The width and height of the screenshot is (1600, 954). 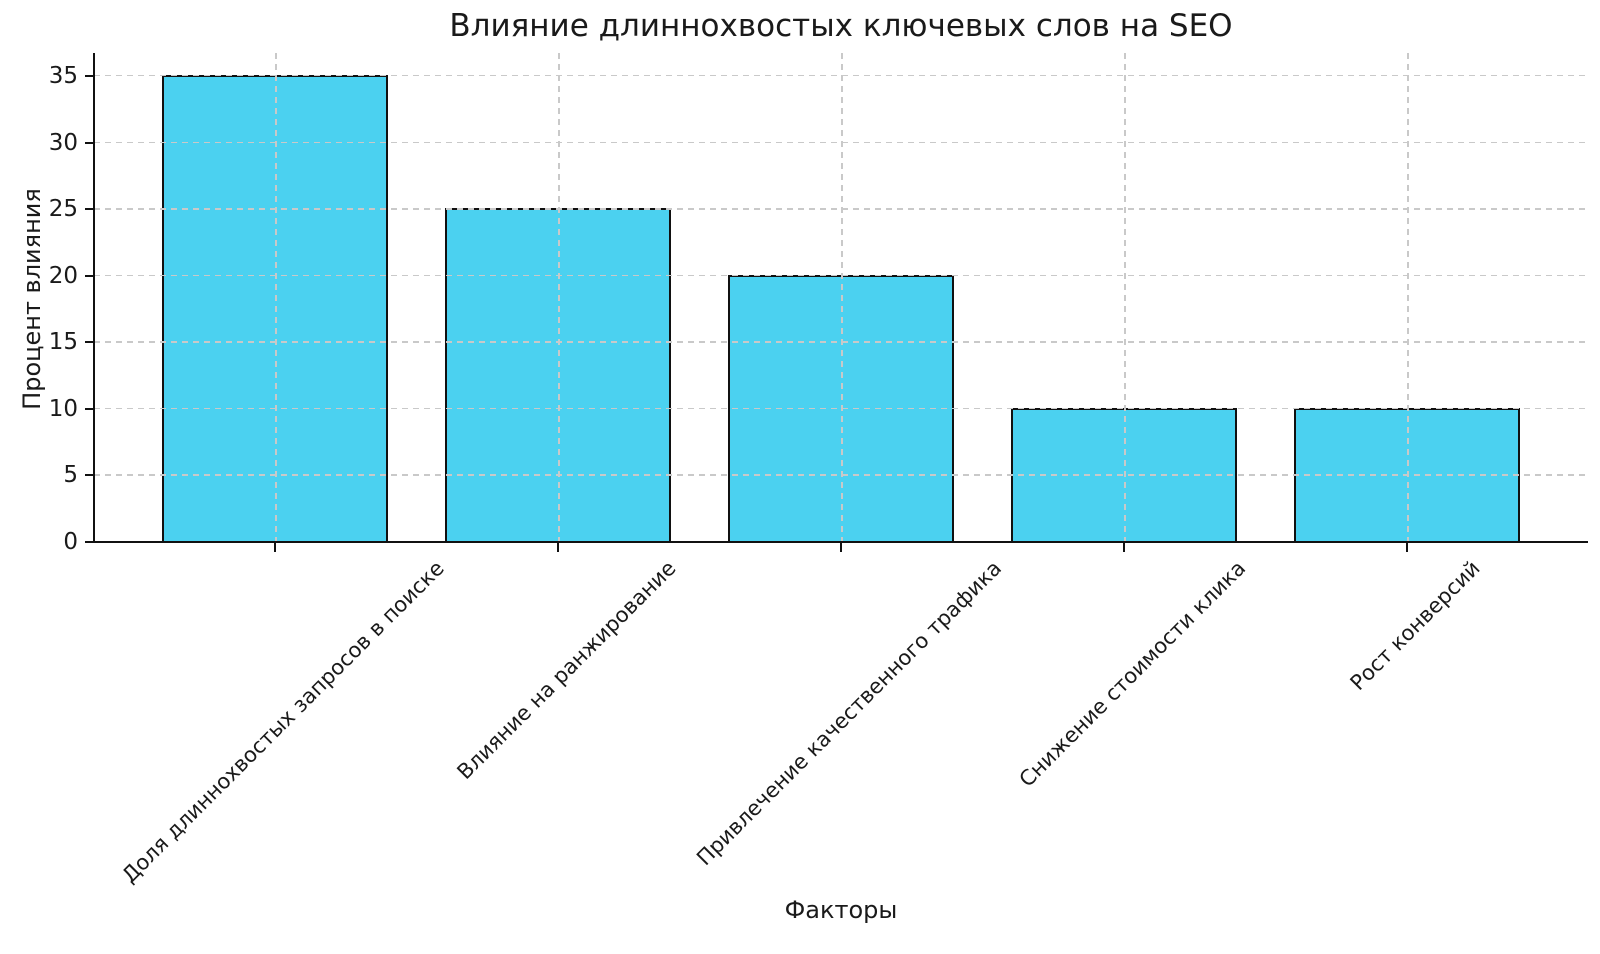 What do you see at coordinates (70, 475) in the screenshot?
I see `y-tick-label: 5` at bounding box center [70, 475].